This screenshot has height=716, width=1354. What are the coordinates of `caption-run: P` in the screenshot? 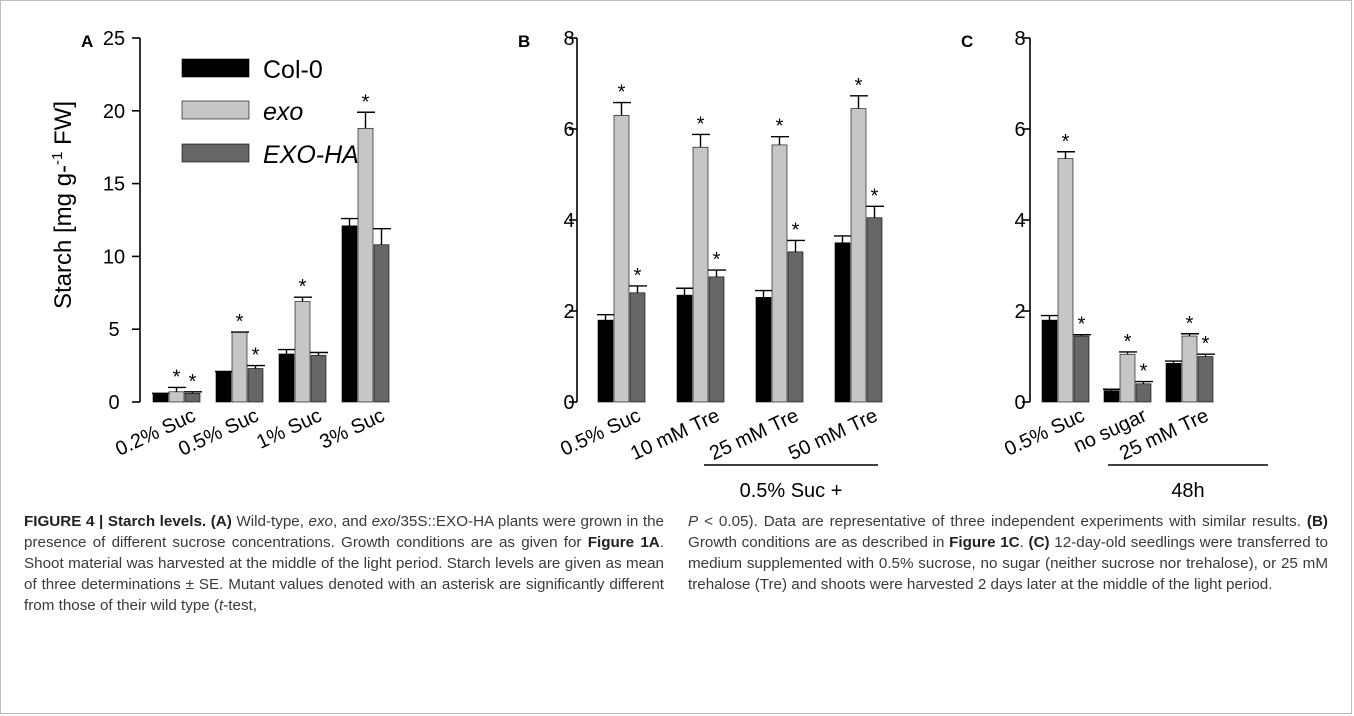 It's located at (693, 521).